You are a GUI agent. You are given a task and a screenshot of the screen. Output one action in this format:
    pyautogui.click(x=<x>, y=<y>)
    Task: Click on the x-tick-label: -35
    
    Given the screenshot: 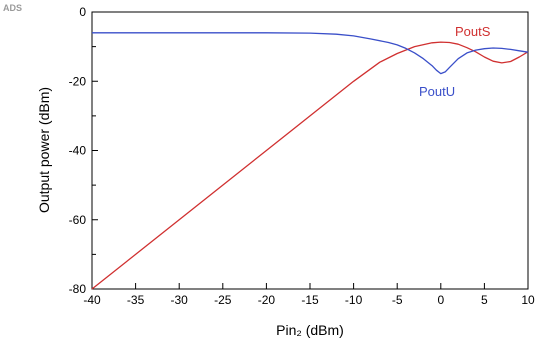 What is the action you would take?
    pyautogui.click(x=136, y=300)
    